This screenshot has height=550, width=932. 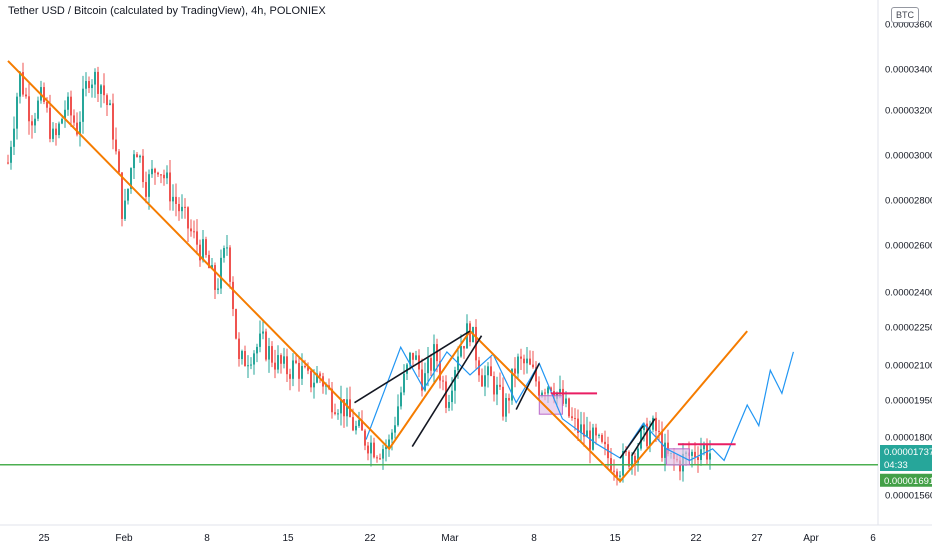 I want to click on support-price-value: 0.00001691, so click(x=908, y=481).